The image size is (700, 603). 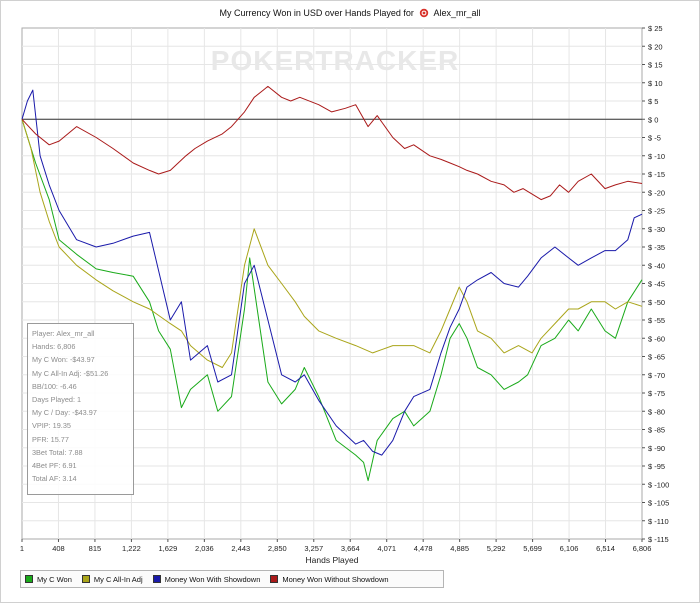 I want to click on y-tick-label: $ -50, so click(x=656, y=302).